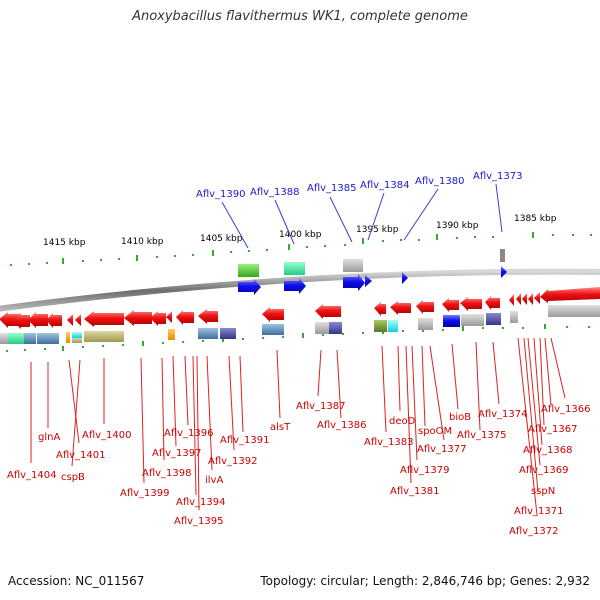 This screenshot has width=600, height=600. I want to click on gene-label: Aflv_1400, so click(107, 435).